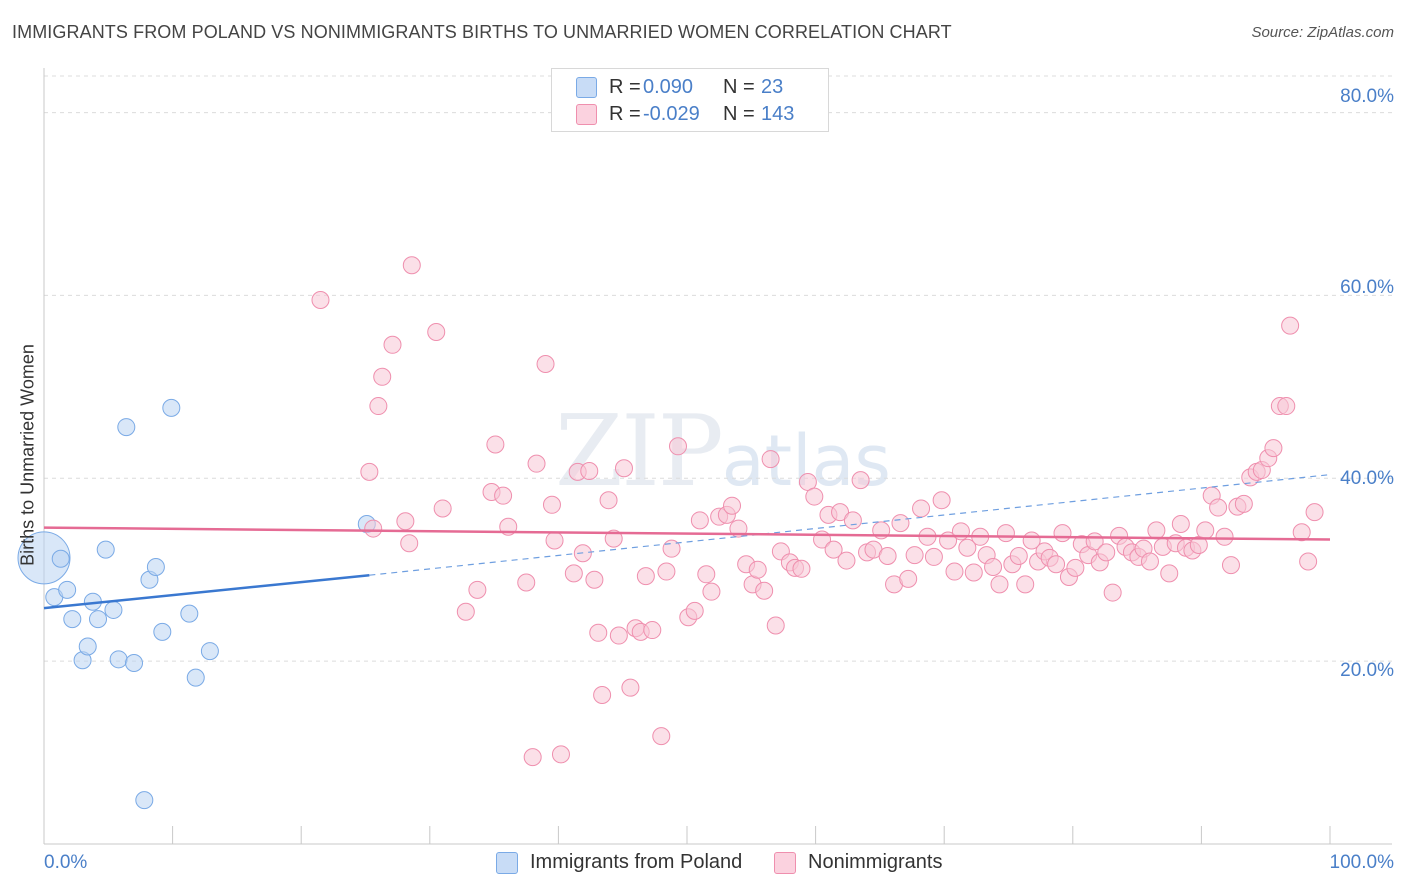 Image resolution: width=1406 pixels, height=892 pixels. What do you see at coordinates (66, 862) in the screenshot?
I see `x-tick-label-min: 0.0%` at bounding box center [66, 862].